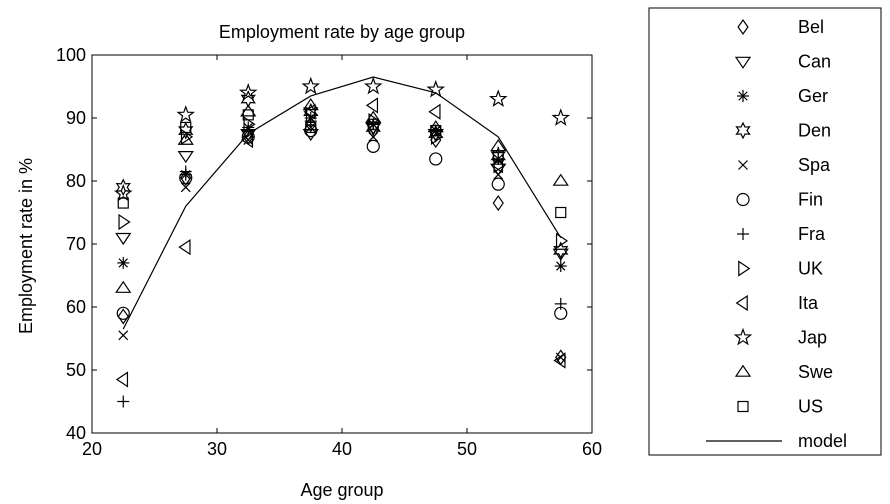 Image resolution: width=890 pixels, height=504 pixels. What do you see at coordinates (780, 407) in the screenshot?
I see `legend-entry-us: US` at bounding box center [780, 407].